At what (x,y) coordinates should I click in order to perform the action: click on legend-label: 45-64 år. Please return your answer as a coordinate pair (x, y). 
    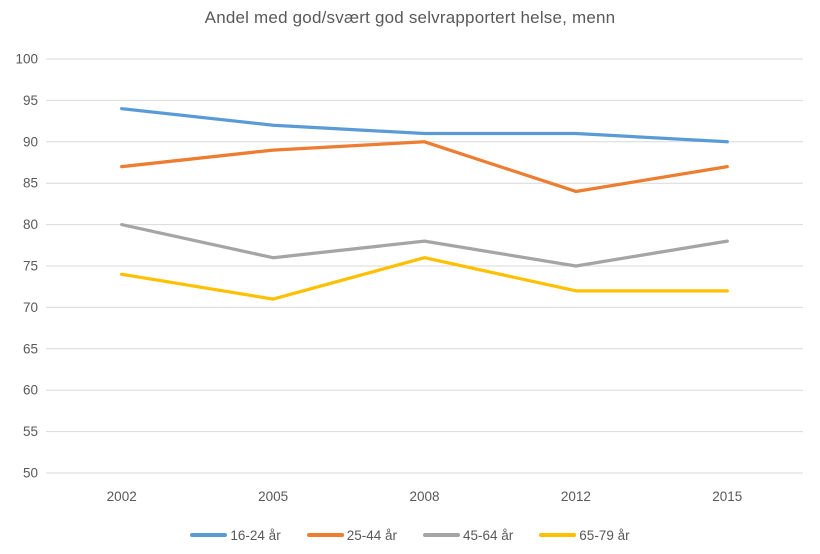
    Looking at the image, I should click on (488, 535).